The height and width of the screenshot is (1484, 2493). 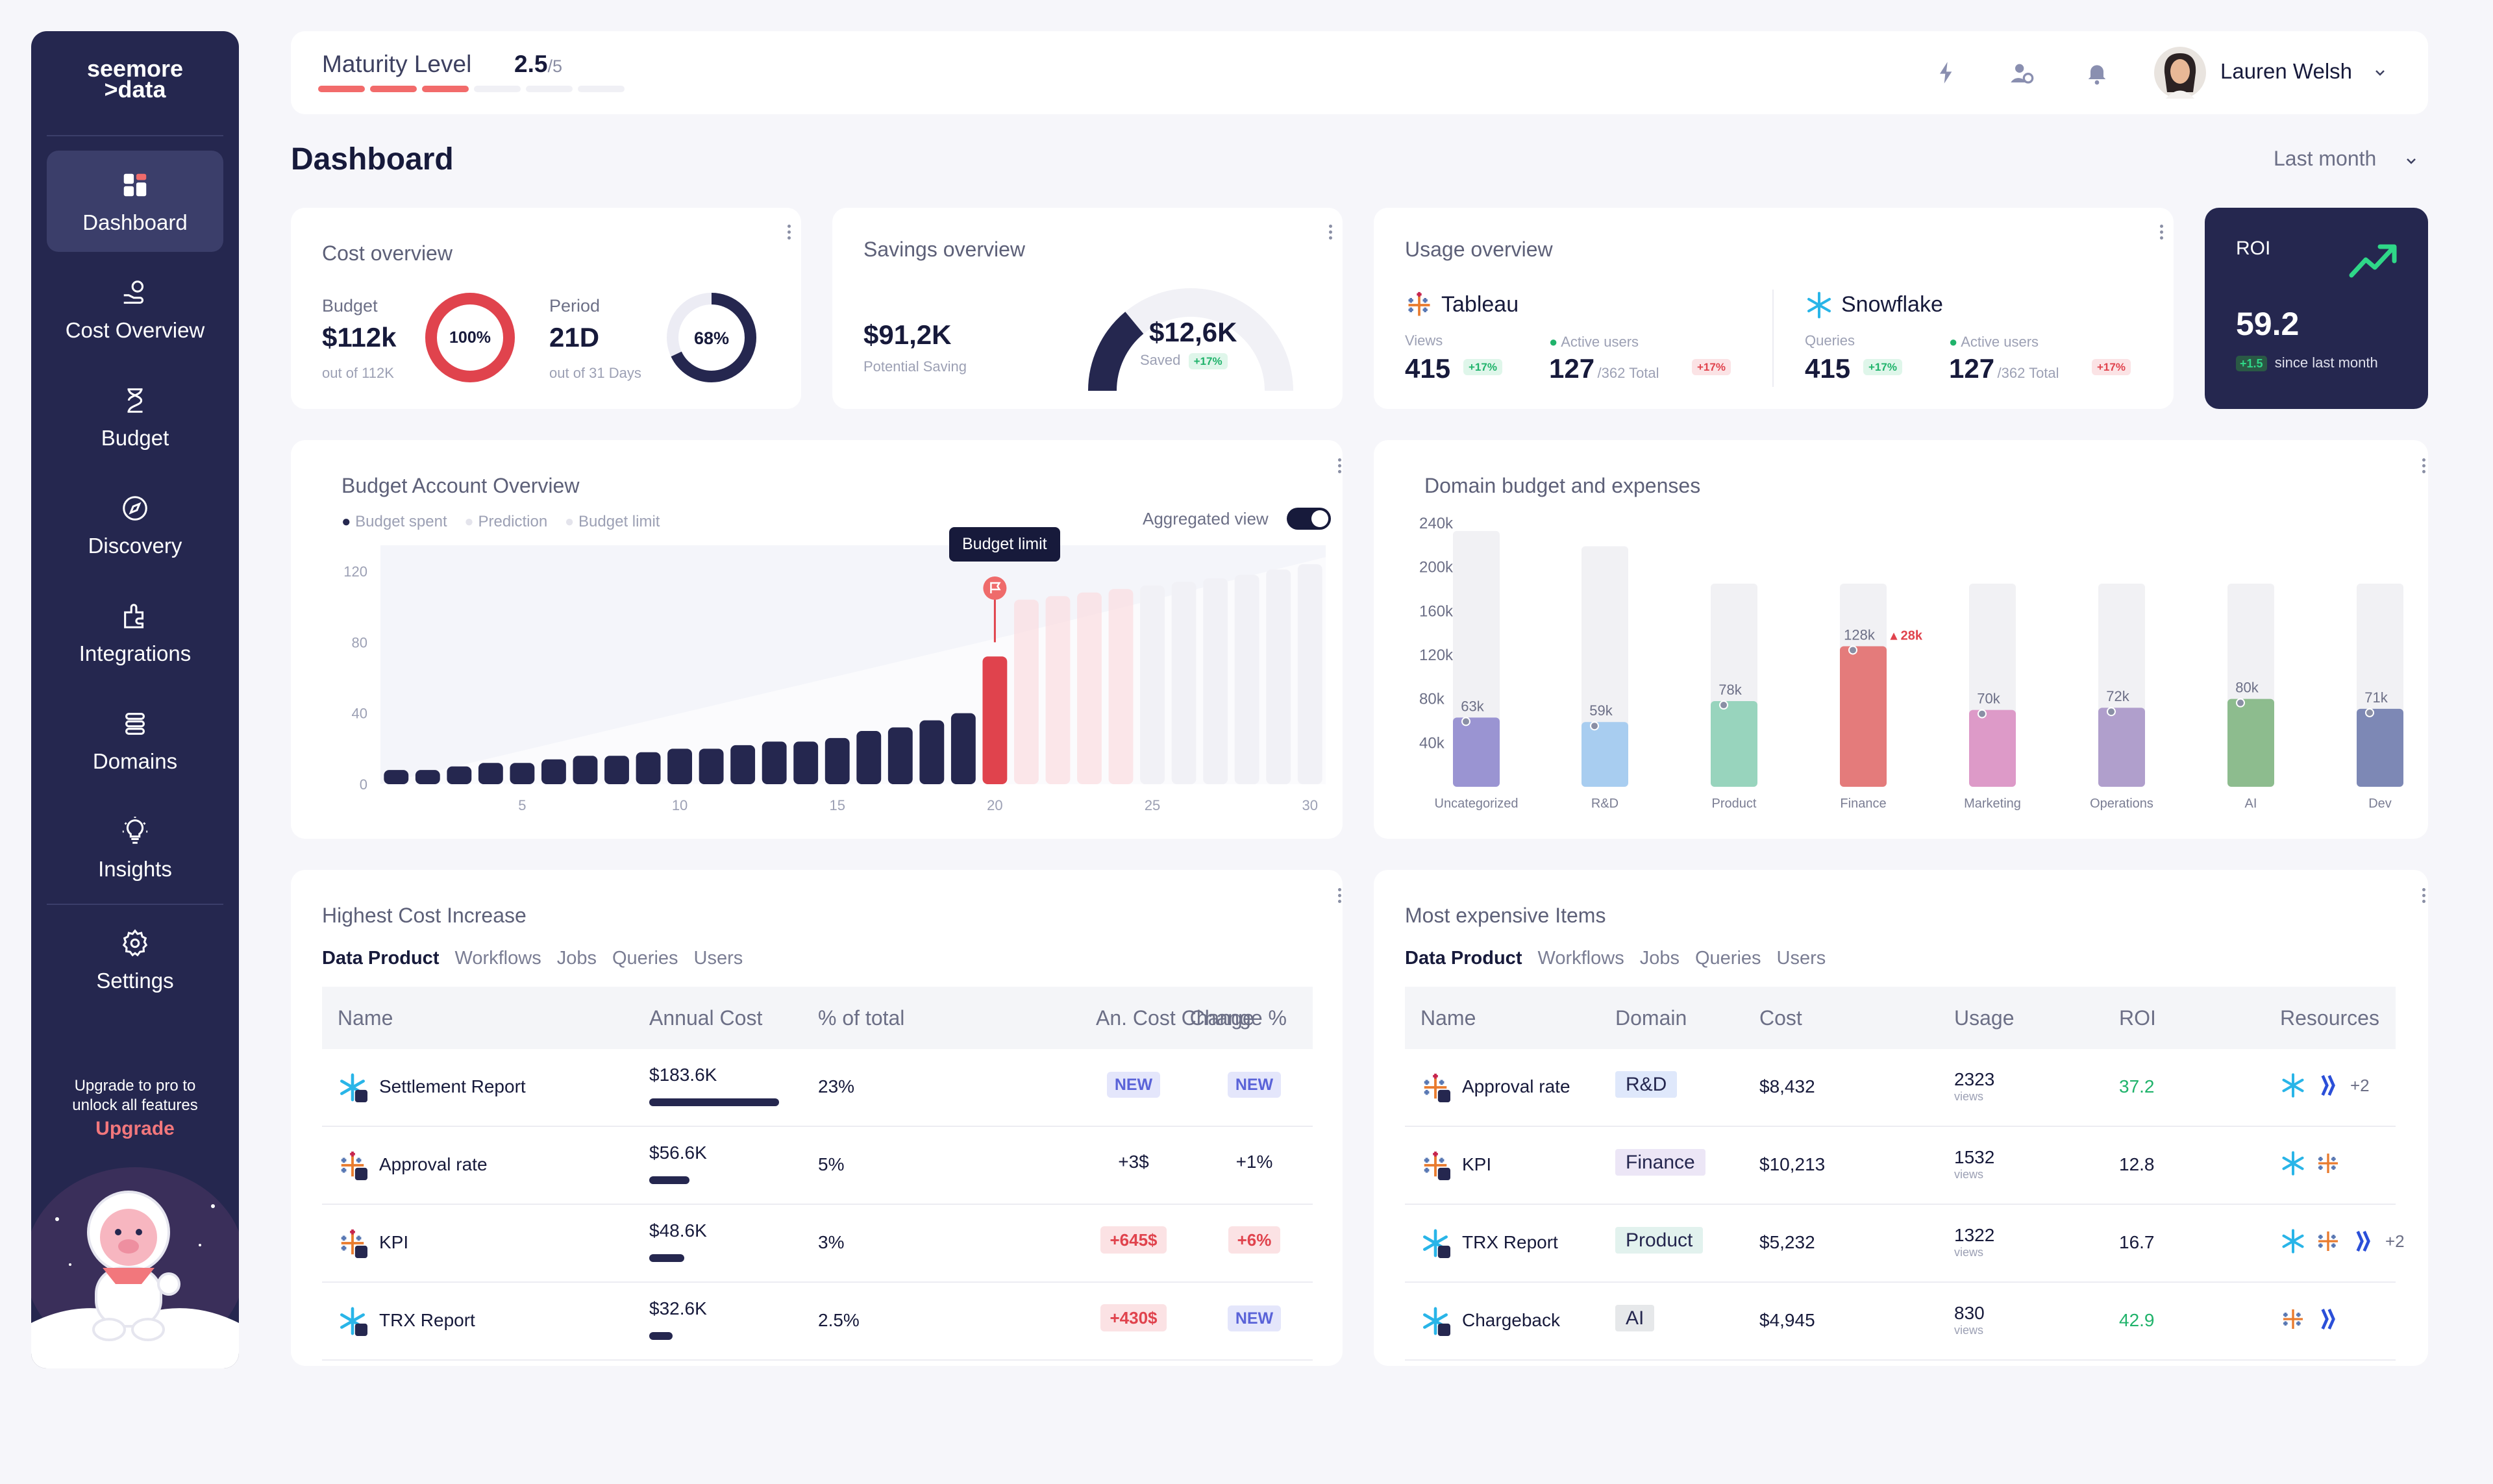 I want to click on column-header: An. Cost Change, so click(x=1175, y=1018).